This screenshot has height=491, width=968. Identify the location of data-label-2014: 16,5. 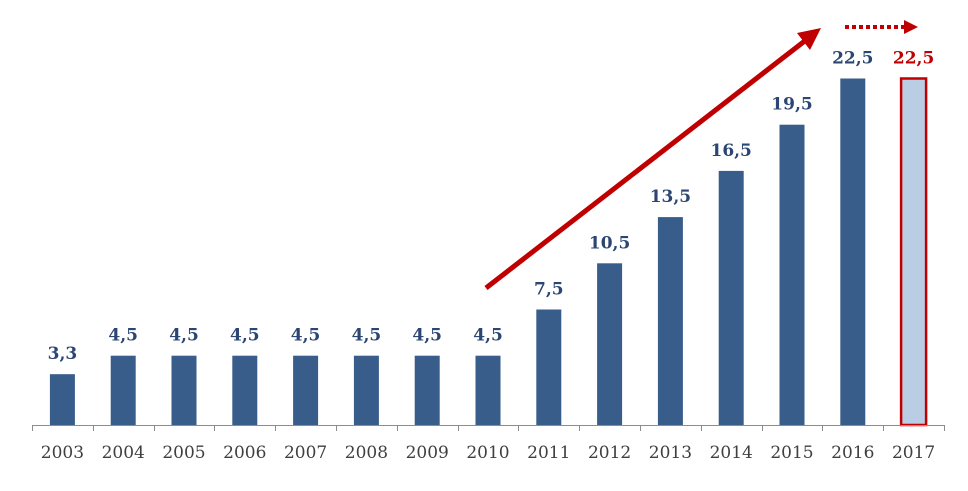
(730, 151).